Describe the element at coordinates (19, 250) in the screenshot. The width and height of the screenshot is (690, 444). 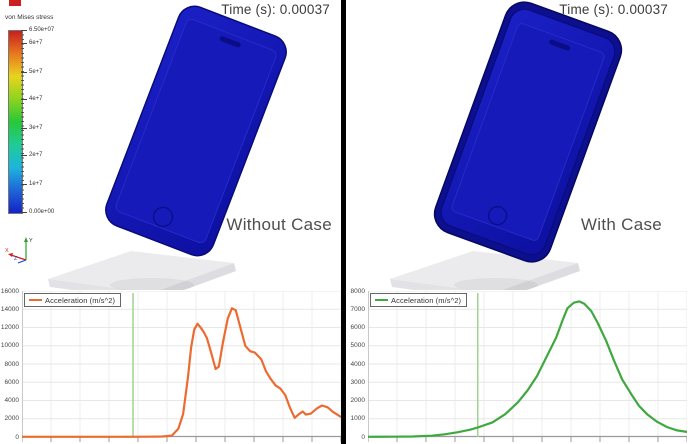
I see `orientation-axes: Y X Z` at that location.